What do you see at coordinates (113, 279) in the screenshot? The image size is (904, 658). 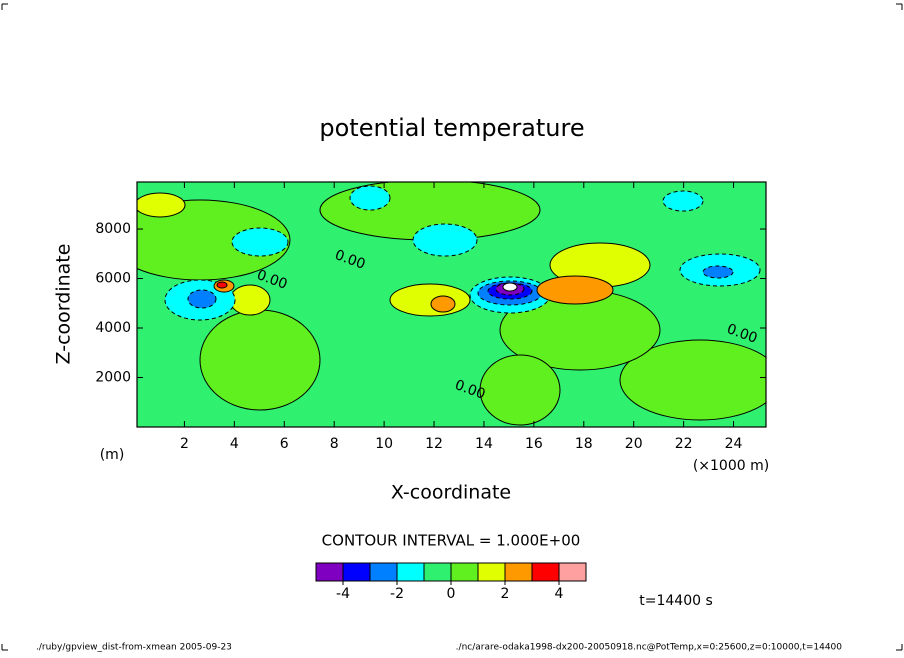 I see `y-tick-label: 6000` at bounding box center [113, 279].